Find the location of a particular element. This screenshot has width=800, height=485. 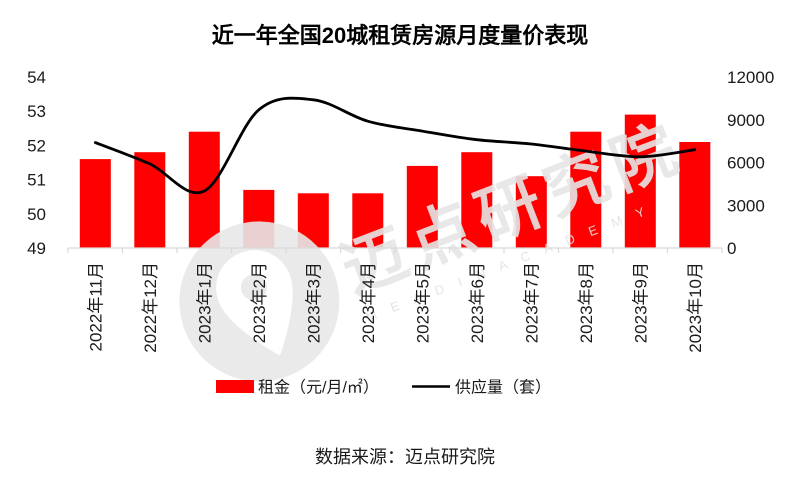

x-axis-category-label: 2023年3月 is located at coordinates (313, 302).